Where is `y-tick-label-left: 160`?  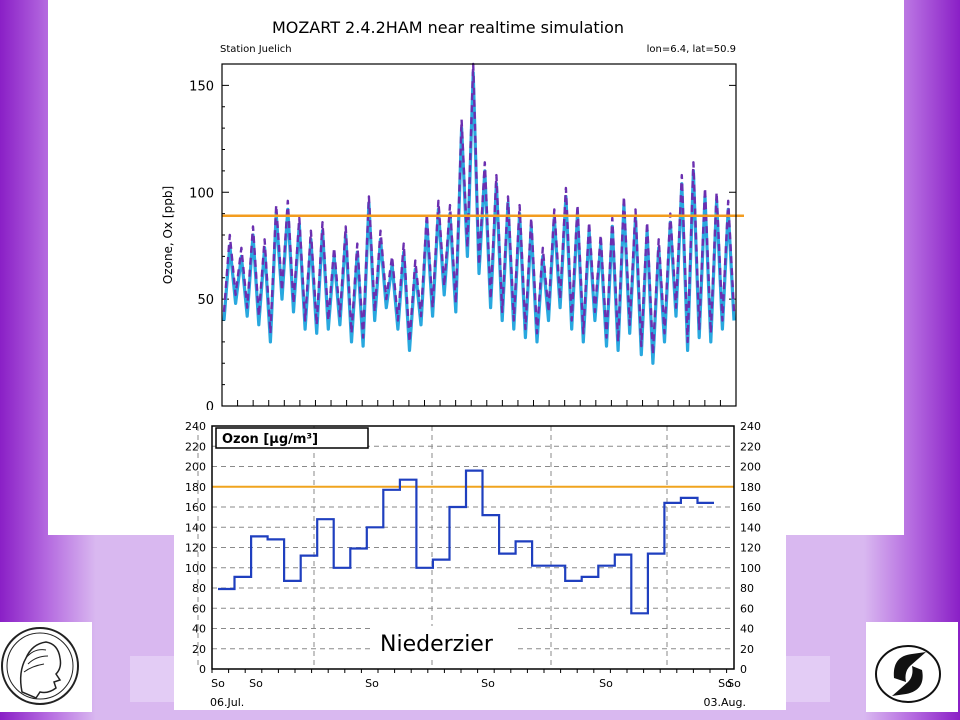 y-tick-label-left: 160 is located at coordinates (195, 507).